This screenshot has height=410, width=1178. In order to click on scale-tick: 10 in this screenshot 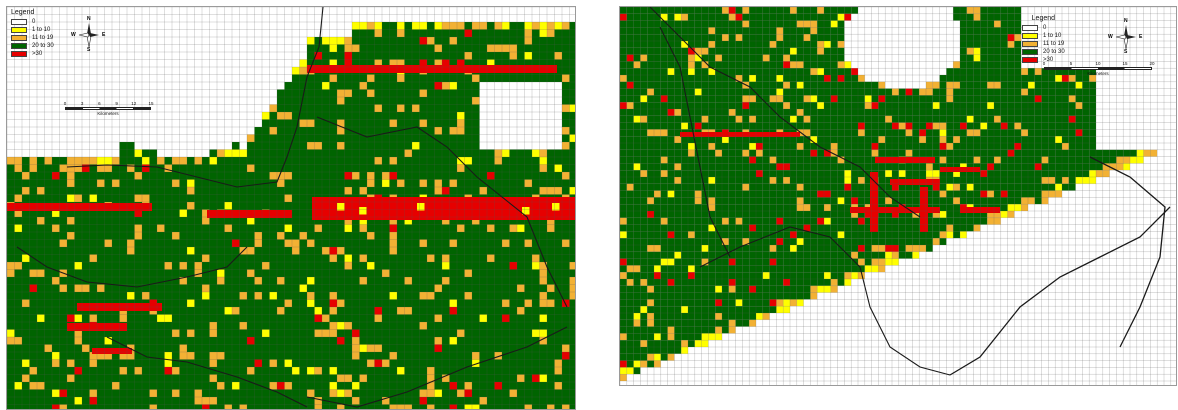, I will do `click(1098, 63)`.